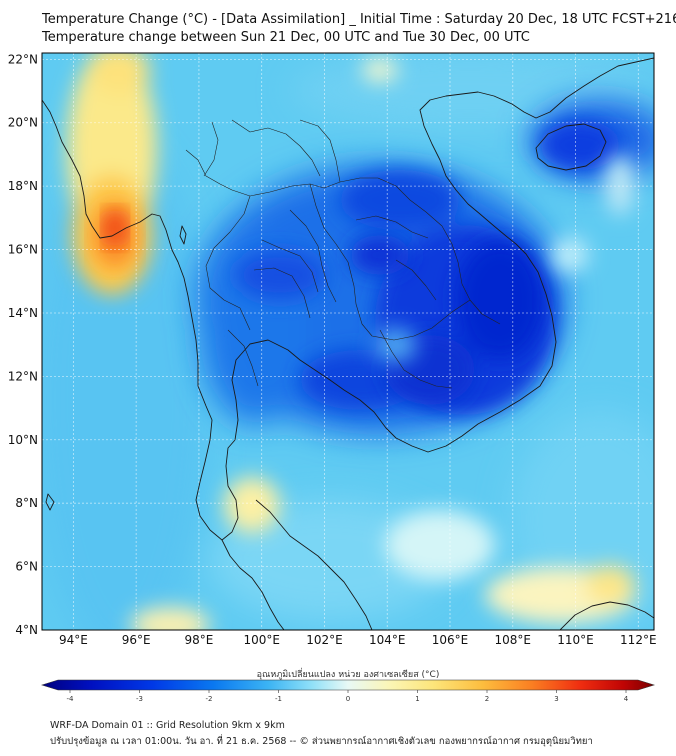  Describe the element at coordinates (261, 640) in the screenshot. I see `lon-label: 100°E` at that location.